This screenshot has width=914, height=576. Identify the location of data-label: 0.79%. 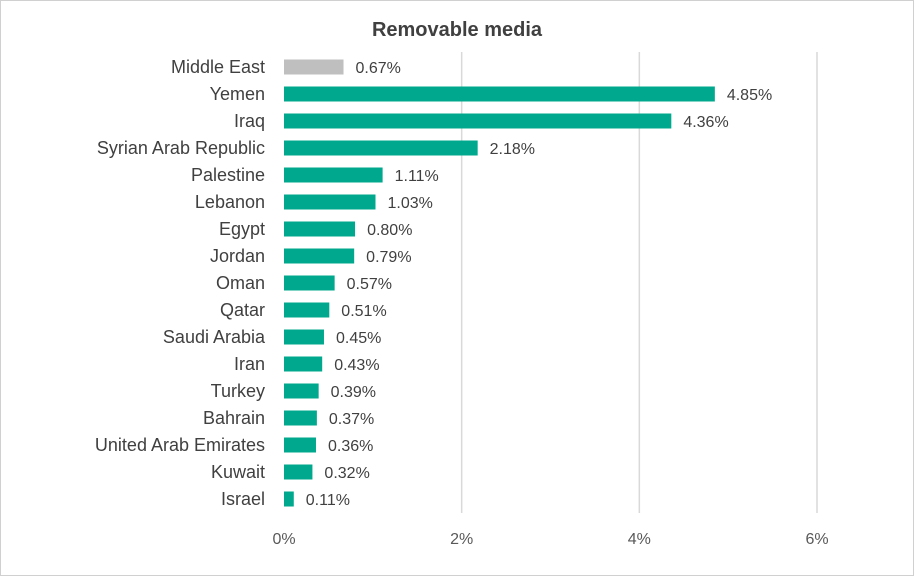
(388, 257).